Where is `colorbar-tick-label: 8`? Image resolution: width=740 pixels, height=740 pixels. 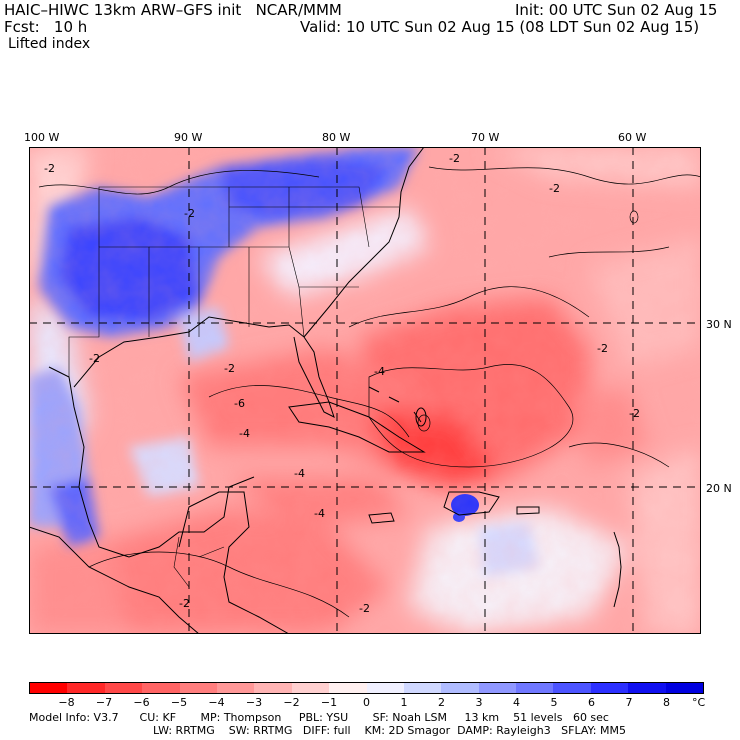
colorbar-tick-label: 8 is located at coordinates (666, 702).